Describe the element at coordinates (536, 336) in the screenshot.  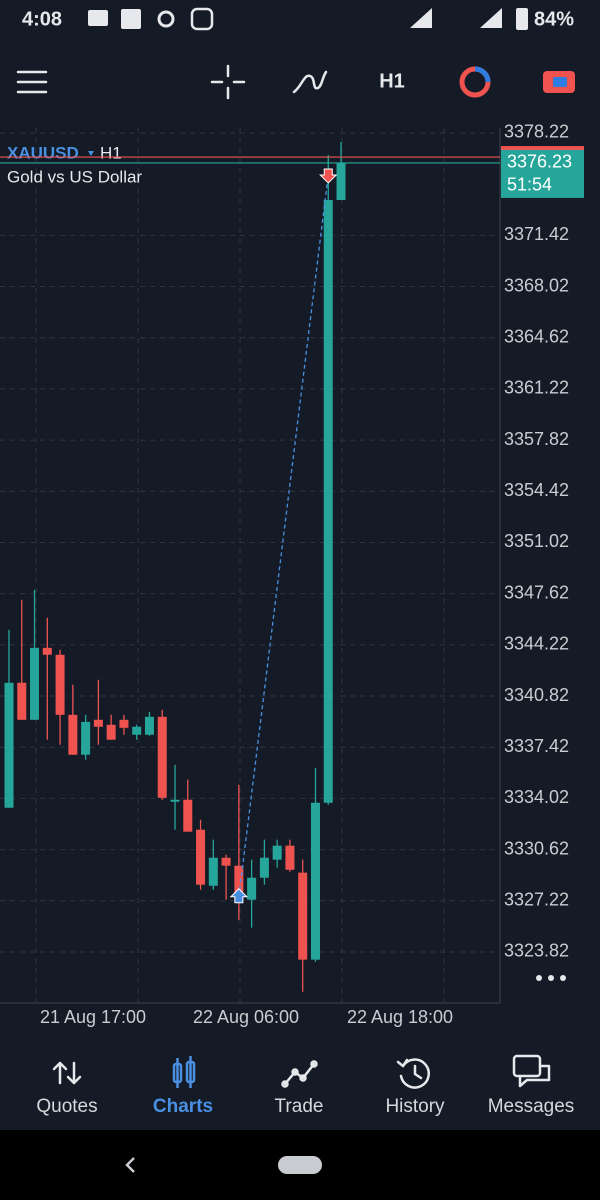
I see `y-tick-label: 3364.62` at that location.